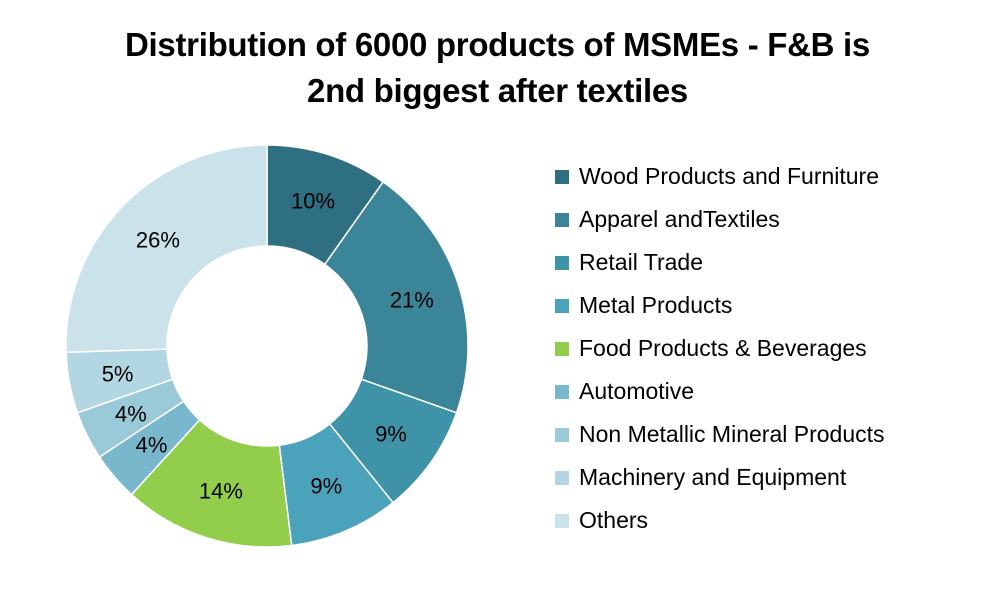  I want to click on legend-label-6: Non Metallic Mineral Products, so click(732, 434).